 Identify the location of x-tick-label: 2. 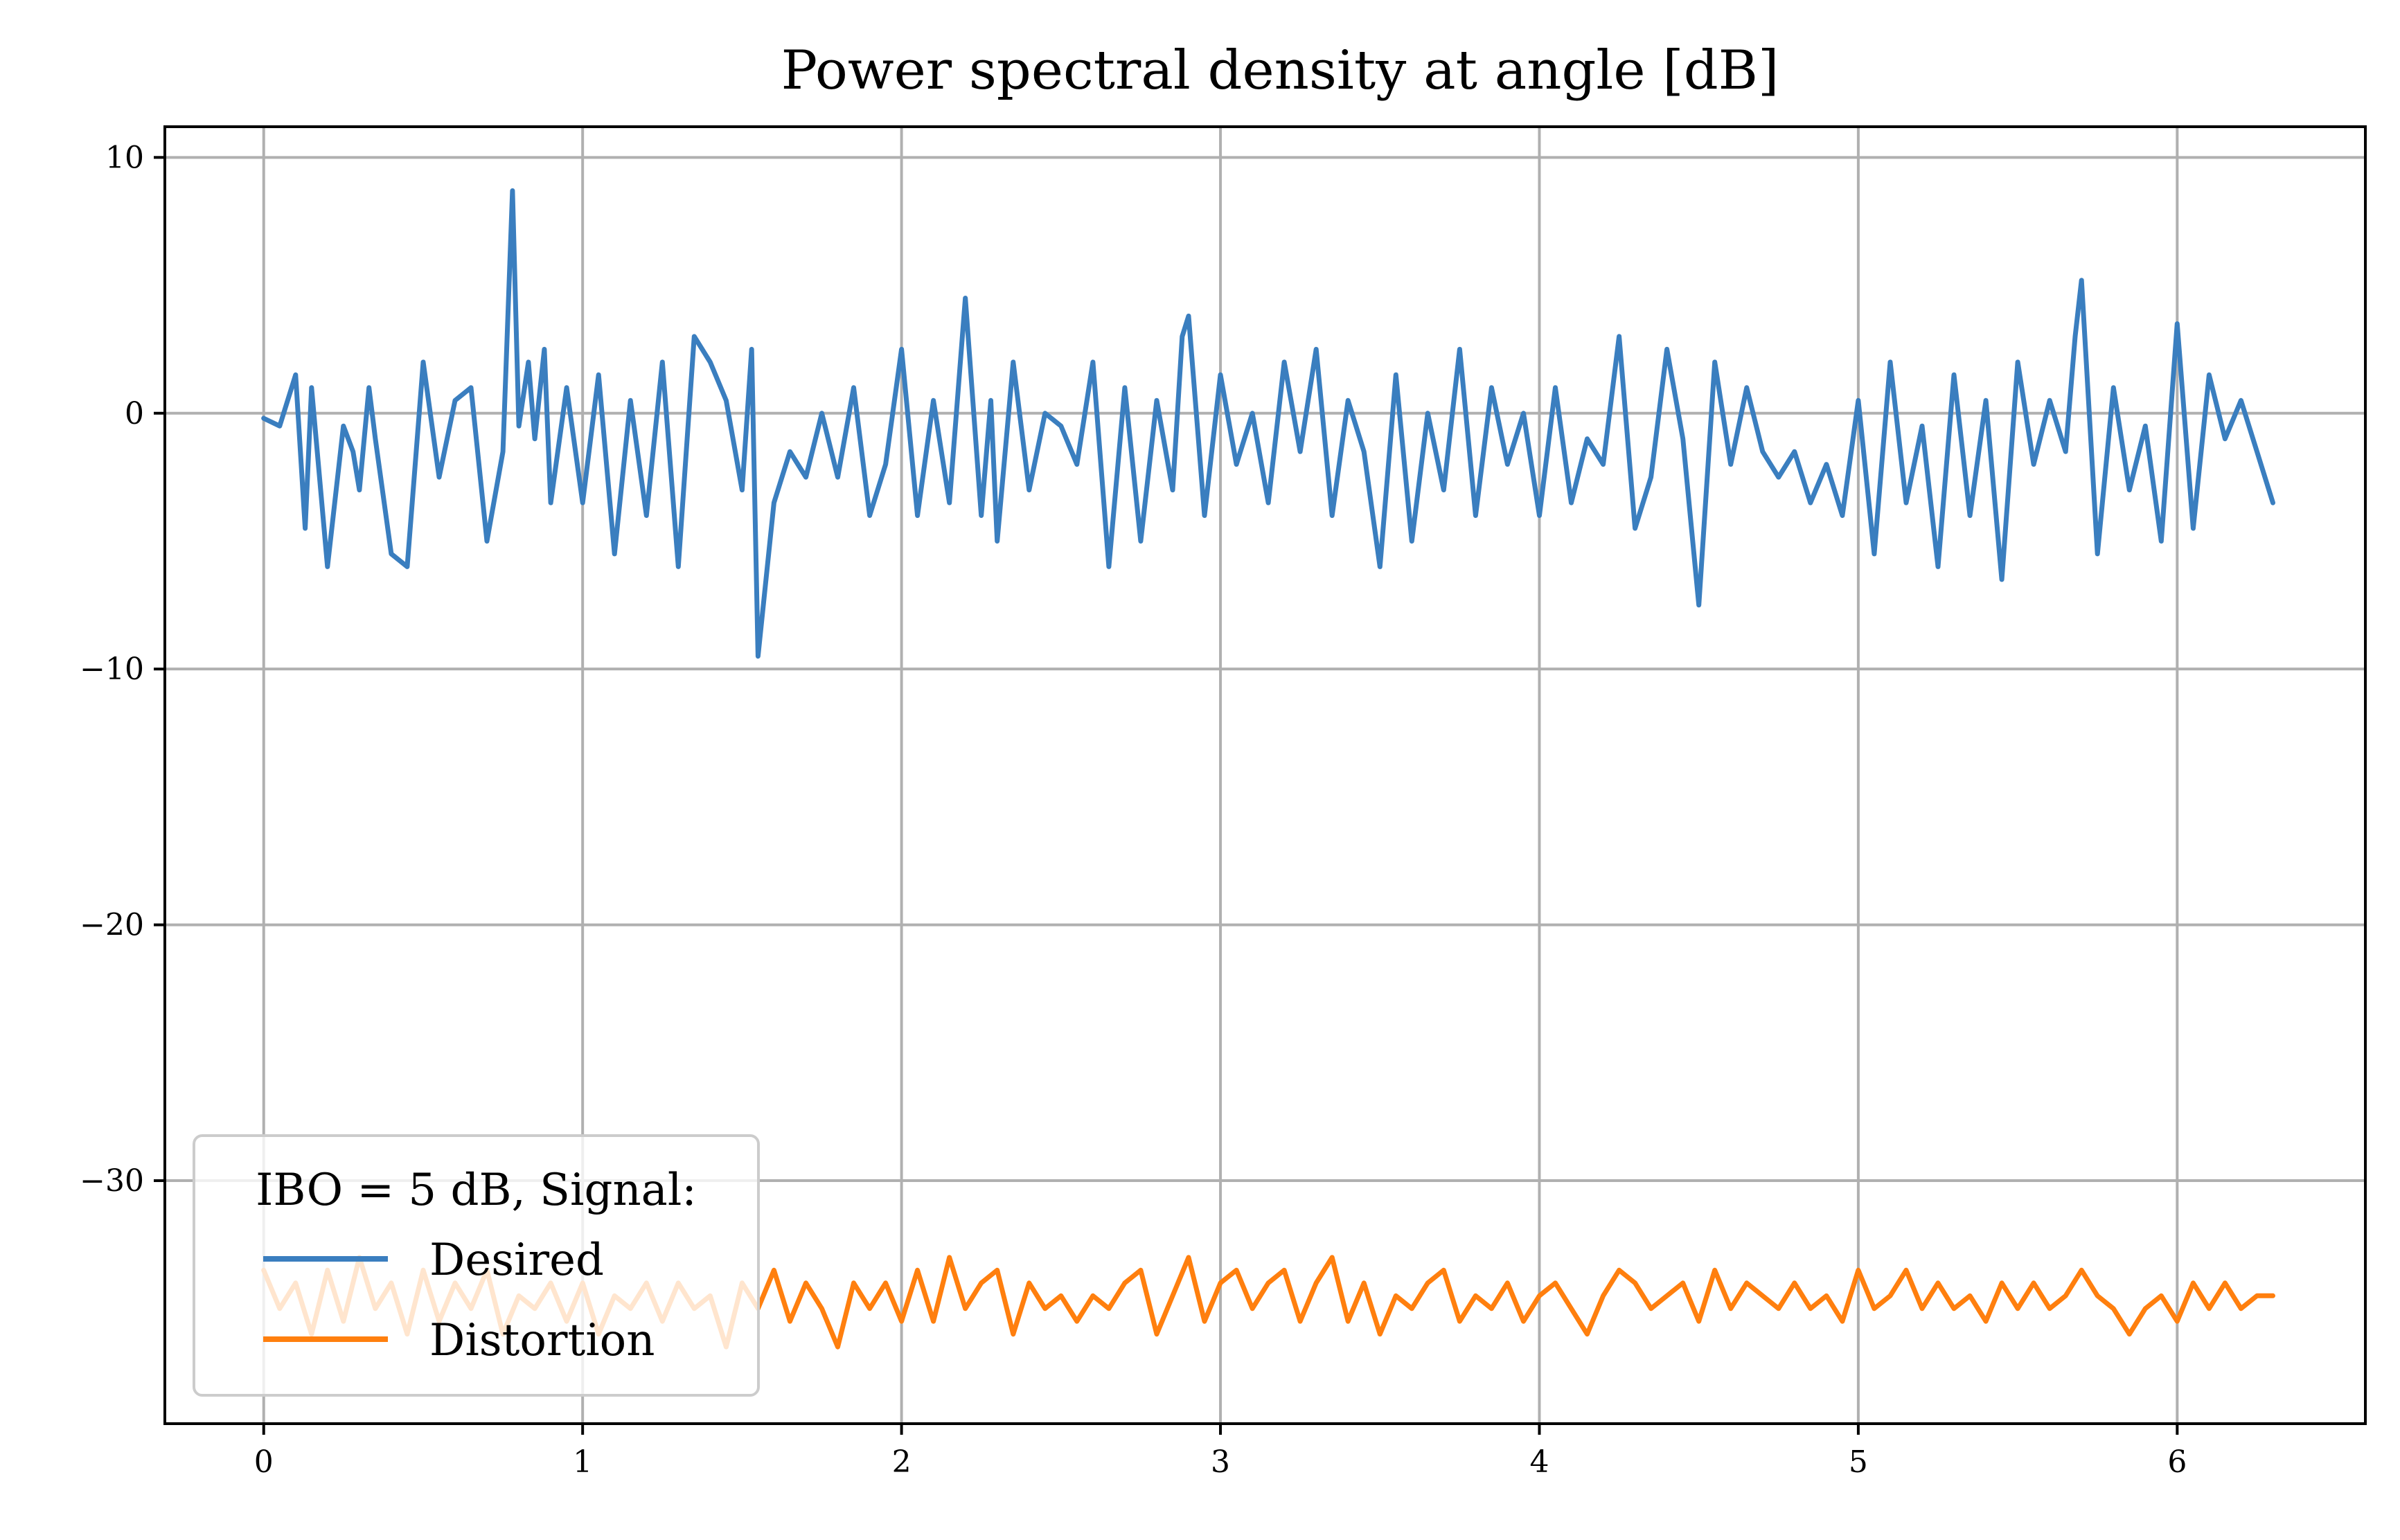
(902, 1462).